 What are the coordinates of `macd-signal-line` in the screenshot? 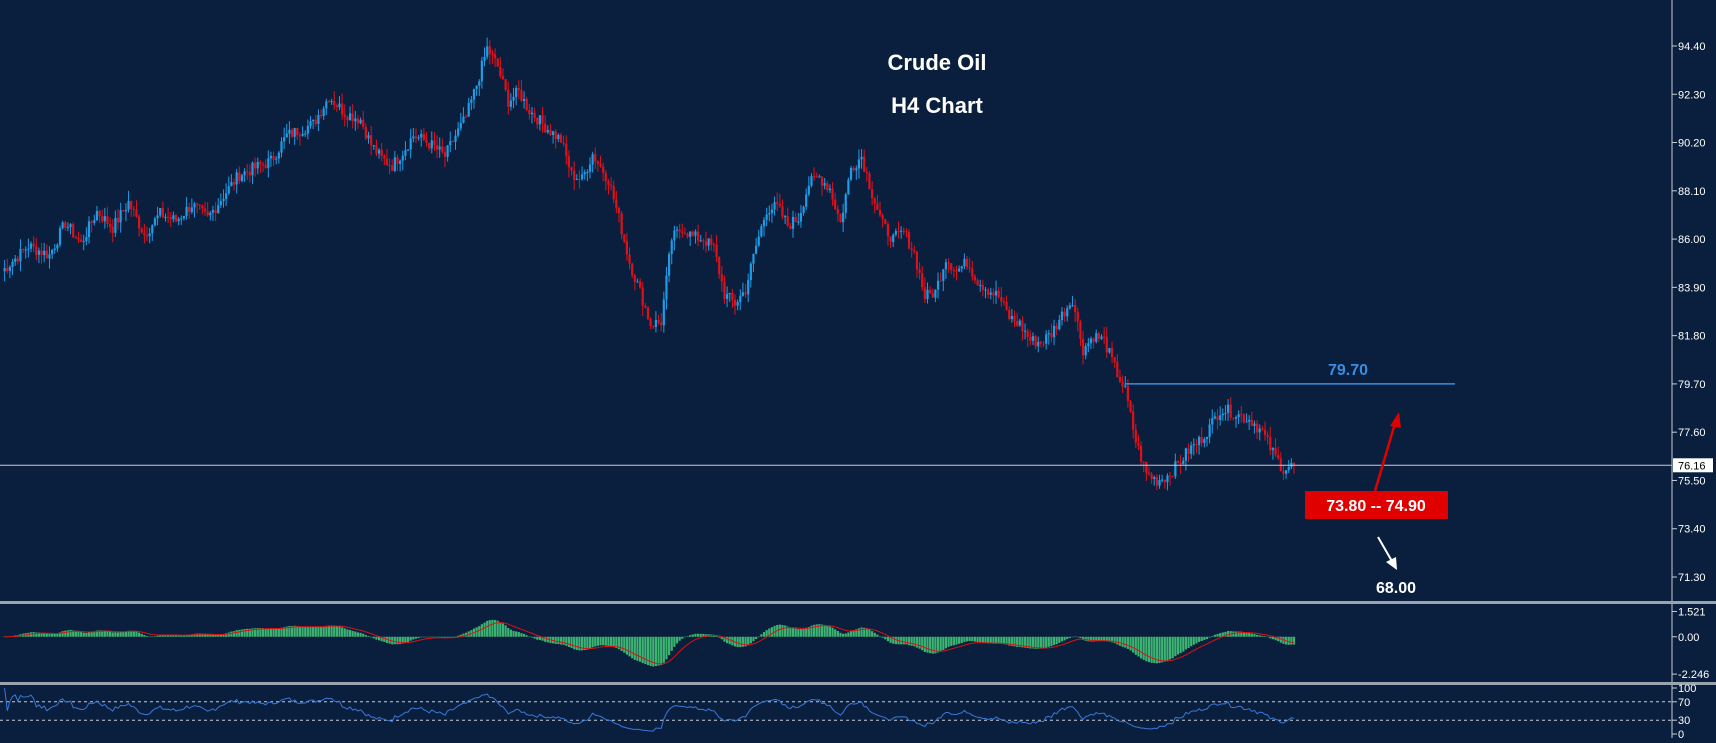 It's located at (649, 643).